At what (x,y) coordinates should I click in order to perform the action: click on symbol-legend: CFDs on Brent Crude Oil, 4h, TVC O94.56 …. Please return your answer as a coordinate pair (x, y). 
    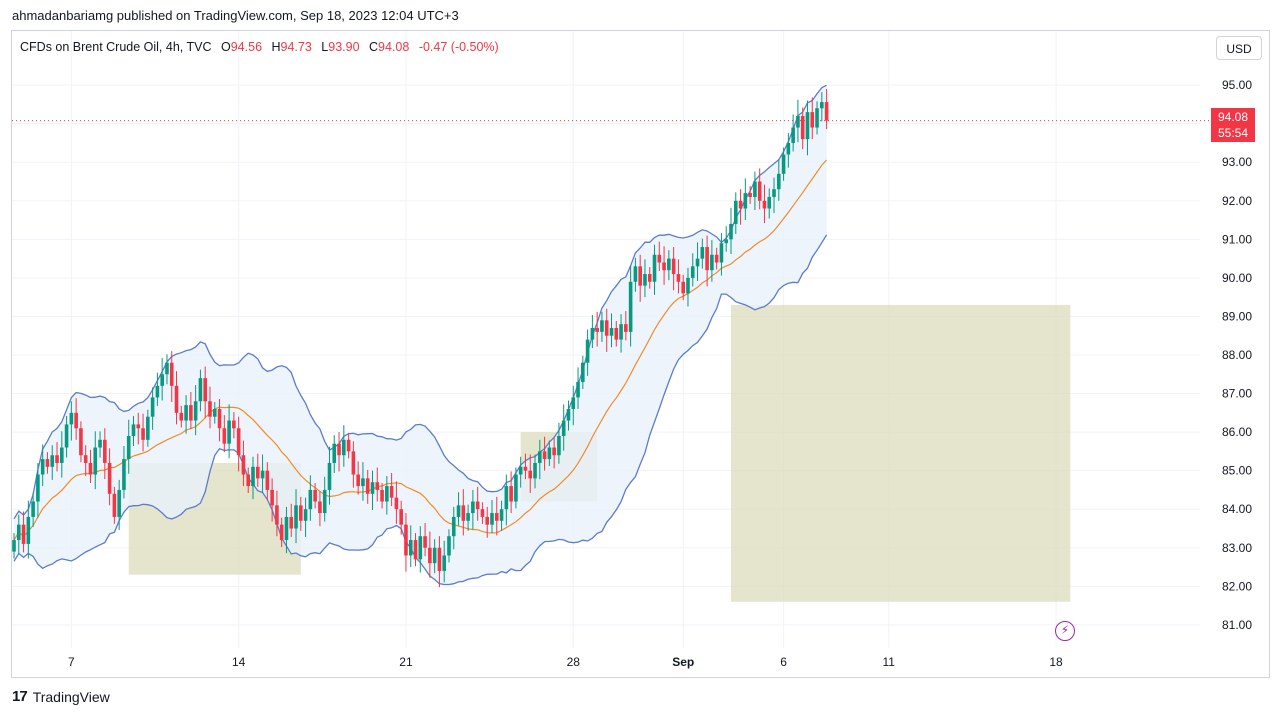
    Looking at the image, I should click on (259, 47).